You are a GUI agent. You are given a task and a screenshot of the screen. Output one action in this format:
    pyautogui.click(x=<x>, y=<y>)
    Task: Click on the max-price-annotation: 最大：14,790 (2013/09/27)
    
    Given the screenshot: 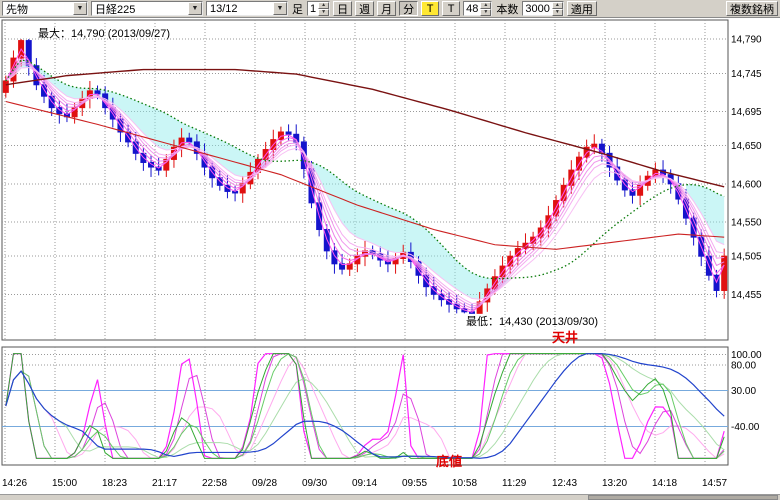 What is the action you would take?
    pyautogui.click(x=104, y=34)
    